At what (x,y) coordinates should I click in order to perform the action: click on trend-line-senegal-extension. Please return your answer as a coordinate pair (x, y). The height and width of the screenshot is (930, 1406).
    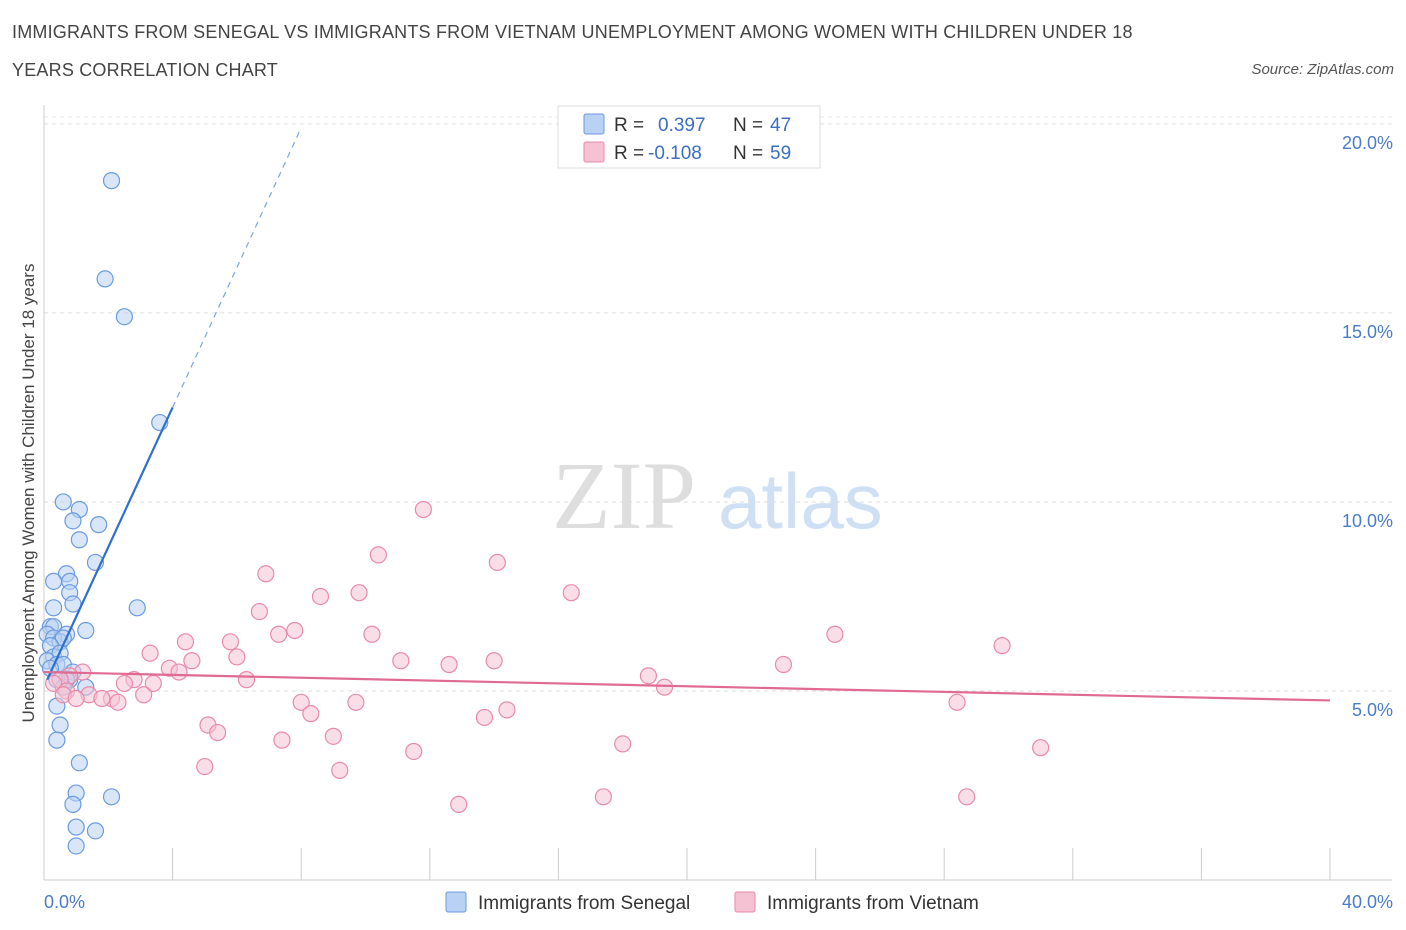
    Looking at the image, I should click on (237, 267).